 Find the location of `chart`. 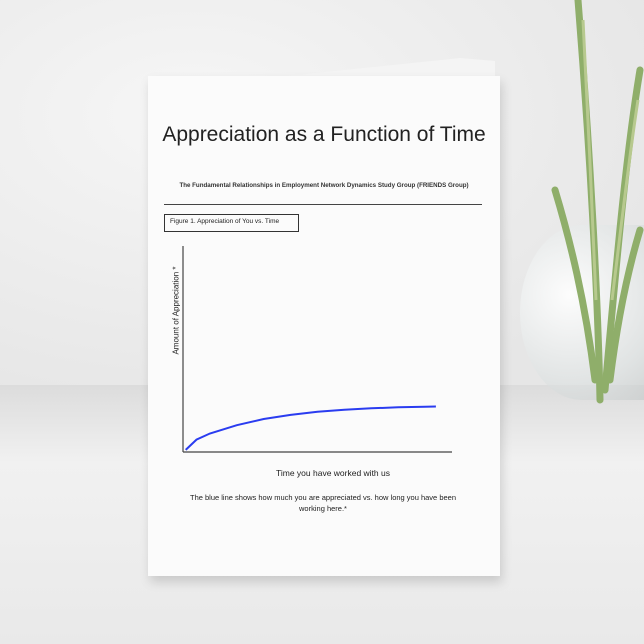

chart is located at coordinates (317, 349).